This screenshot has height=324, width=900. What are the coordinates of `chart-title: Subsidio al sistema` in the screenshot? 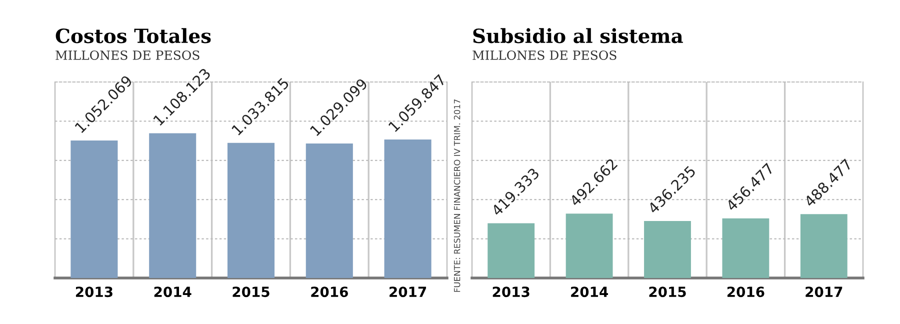 It's located at (578, 36).